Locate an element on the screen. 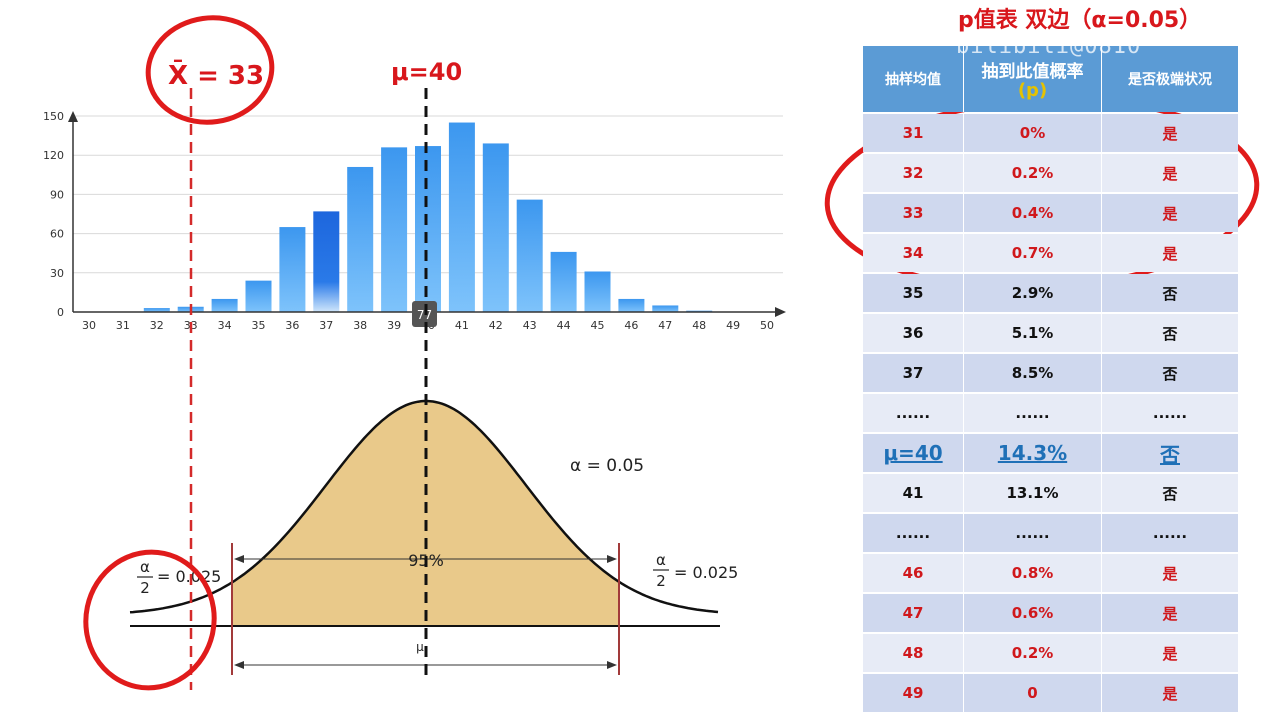  cell-probability: 0.8% is located at coordinates (1033, 573).